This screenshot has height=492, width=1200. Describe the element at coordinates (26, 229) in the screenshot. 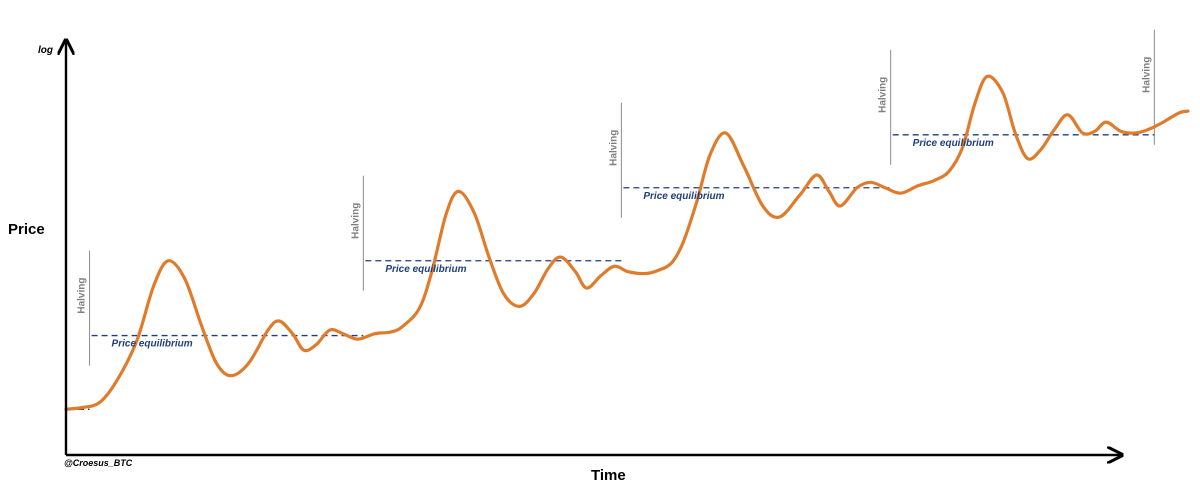

I see `y-axis-label: Price` at that location.